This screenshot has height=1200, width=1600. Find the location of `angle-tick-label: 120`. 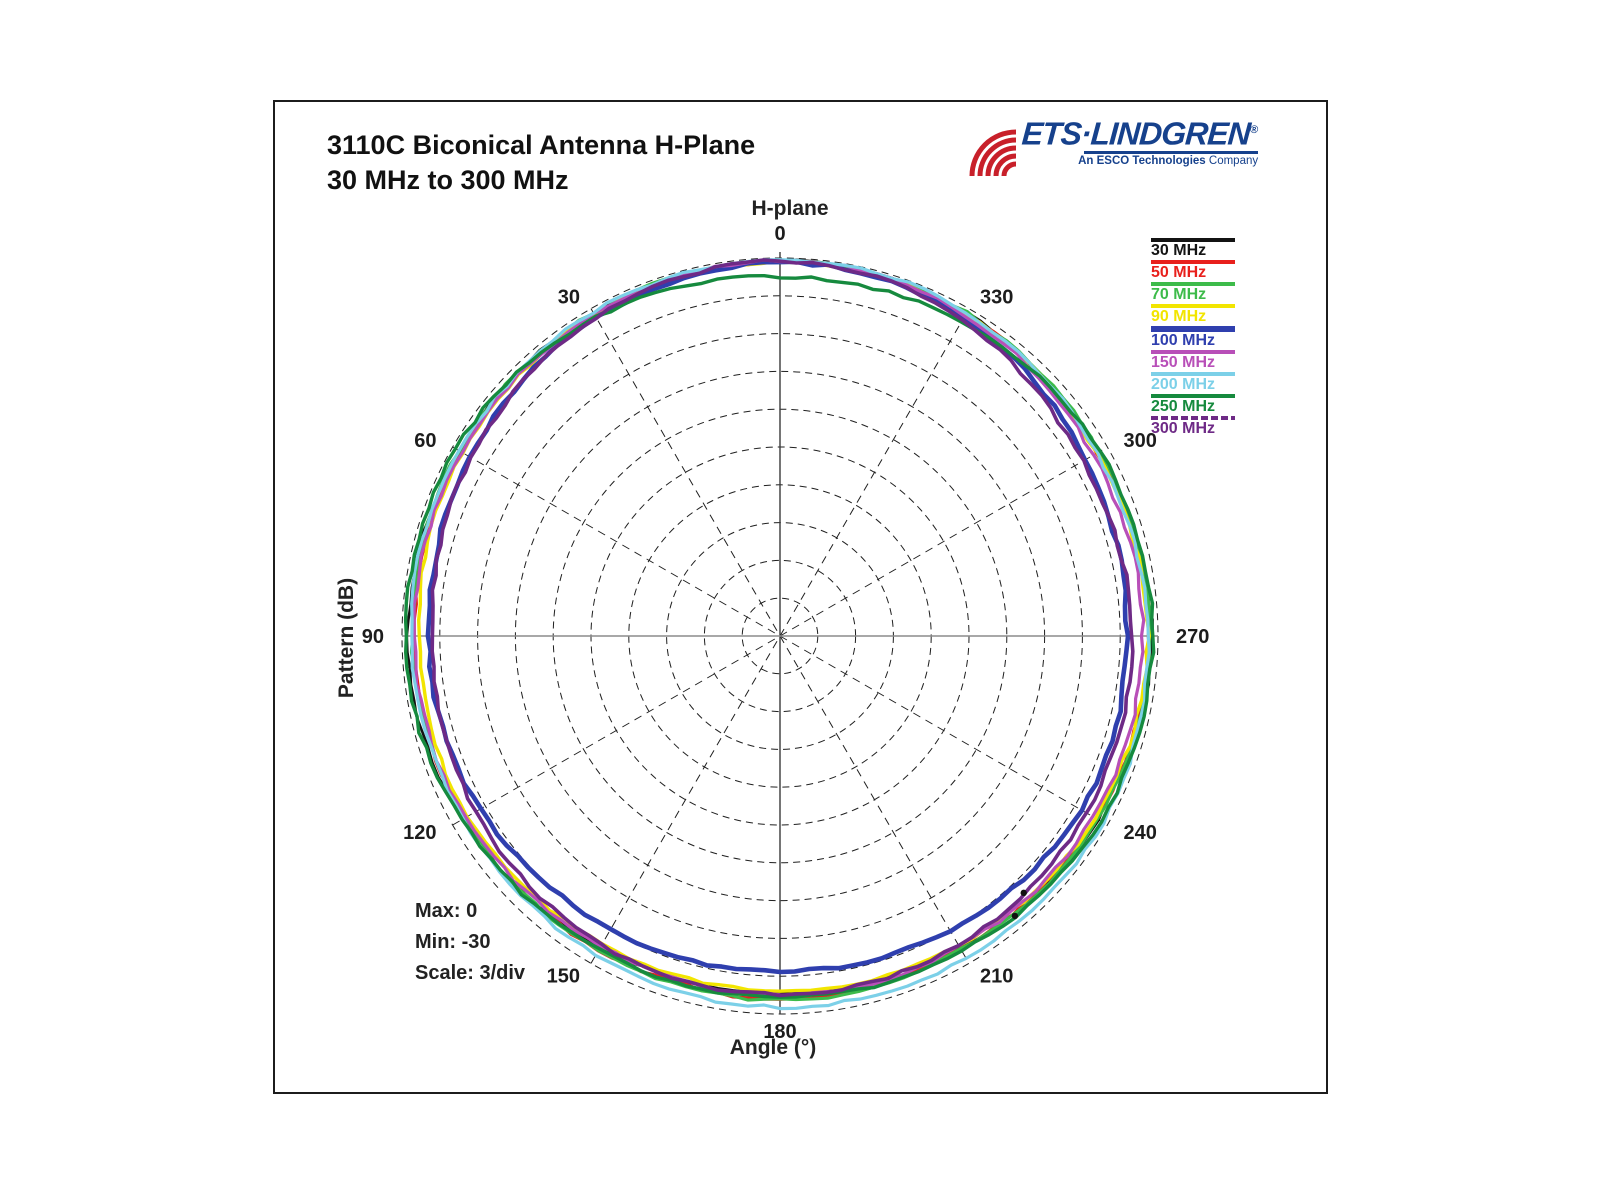

angle-tick-label: 120 is located at coordinates (419, 833).